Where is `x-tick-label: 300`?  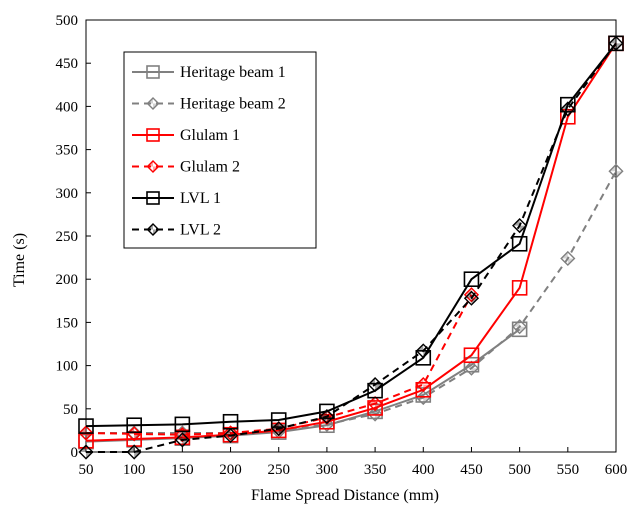 x-tick-label: 300 is located at coordinates (327, 470).